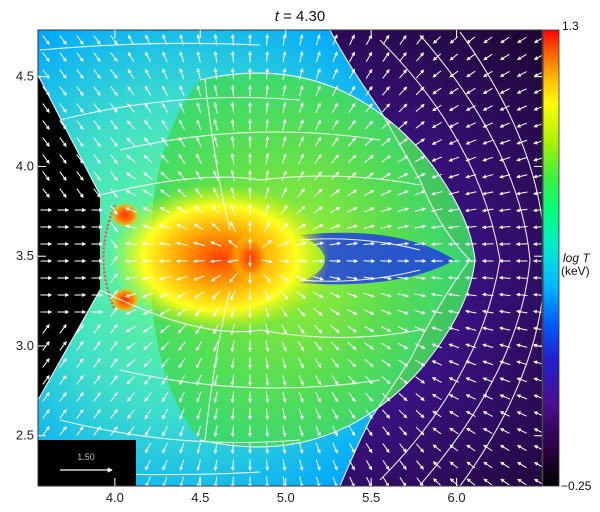 This screenshot has width=600, height=512. I want to click on plot-title: t = 4.30, so click(300, 16).